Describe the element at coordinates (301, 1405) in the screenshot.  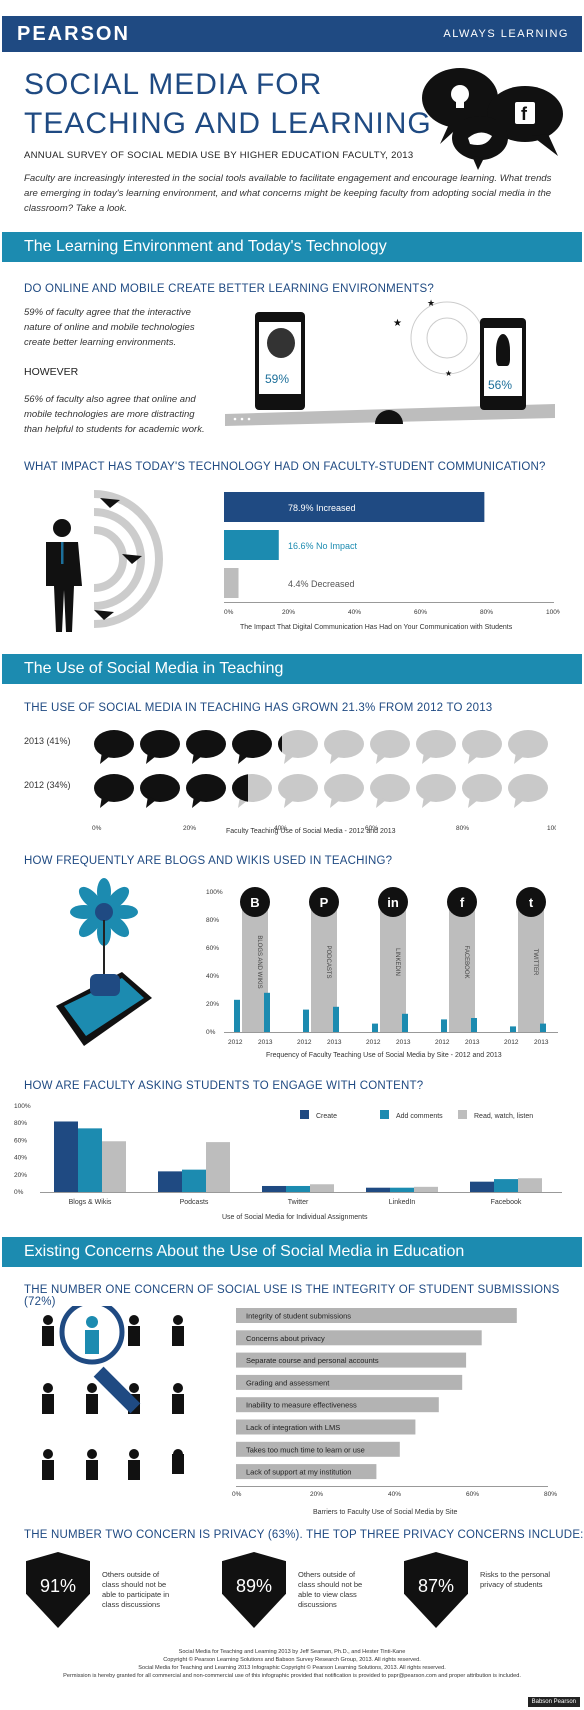
I see `concern-label-4: Inability to measure effectiveness` at that location.